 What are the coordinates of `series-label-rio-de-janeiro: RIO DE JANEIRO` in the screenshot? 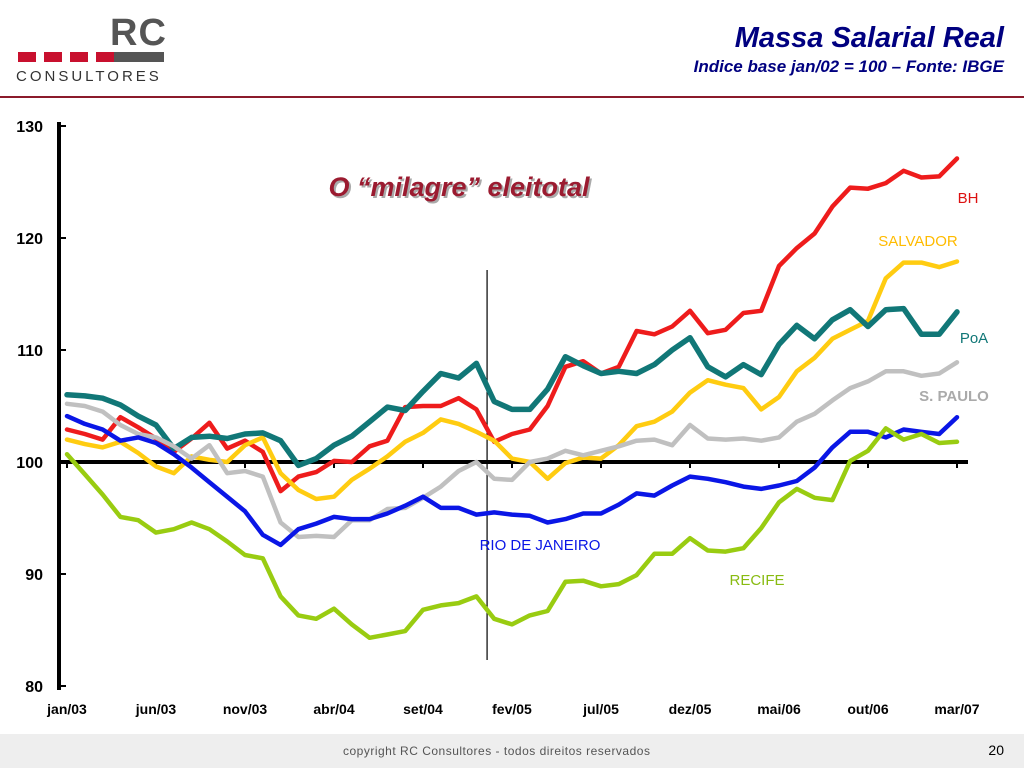 It's located at (540, 545).